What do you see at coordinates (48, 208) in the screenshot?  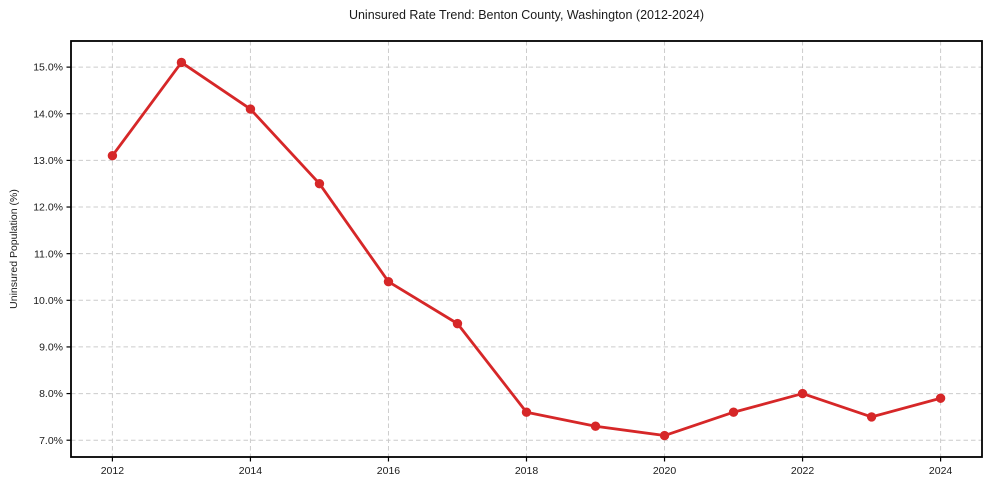 I see `y-tick-label: 12.0%` at bounding box center [48, 208].